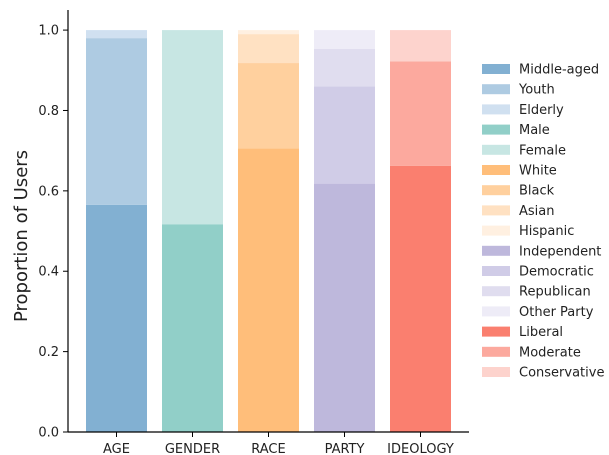 The image size is (609, 455). Describe the element at coordinates (192, 448) in the screenshot. I see `x-tick-label-gender: GENDER` at that location.